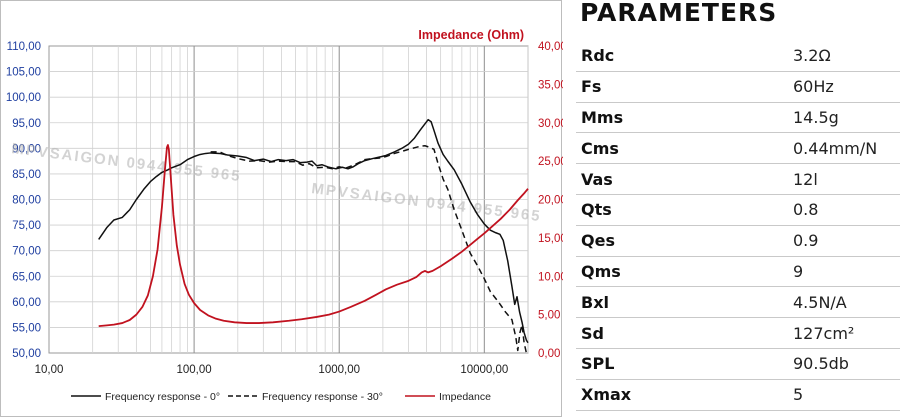  Describe the element at coordinates (738, 87) in the screenshot. I see `parameter-row: Fs 60Hz` at that location.